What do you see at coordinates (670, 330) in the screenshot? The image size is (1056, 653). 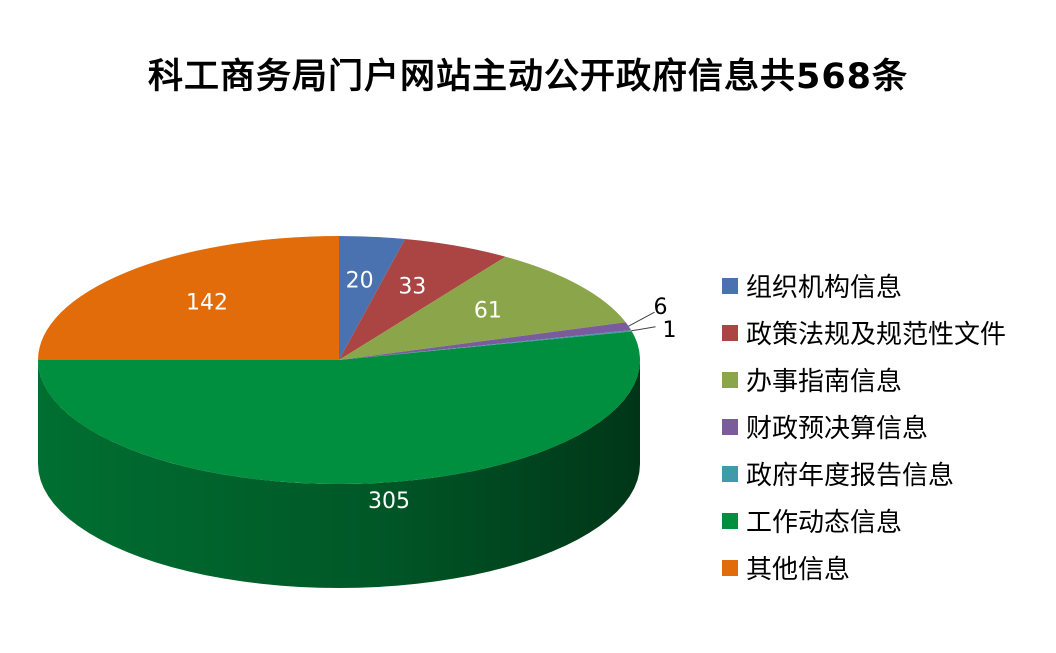 I see `data-label-4: 1` at bounding box center [670, 330].